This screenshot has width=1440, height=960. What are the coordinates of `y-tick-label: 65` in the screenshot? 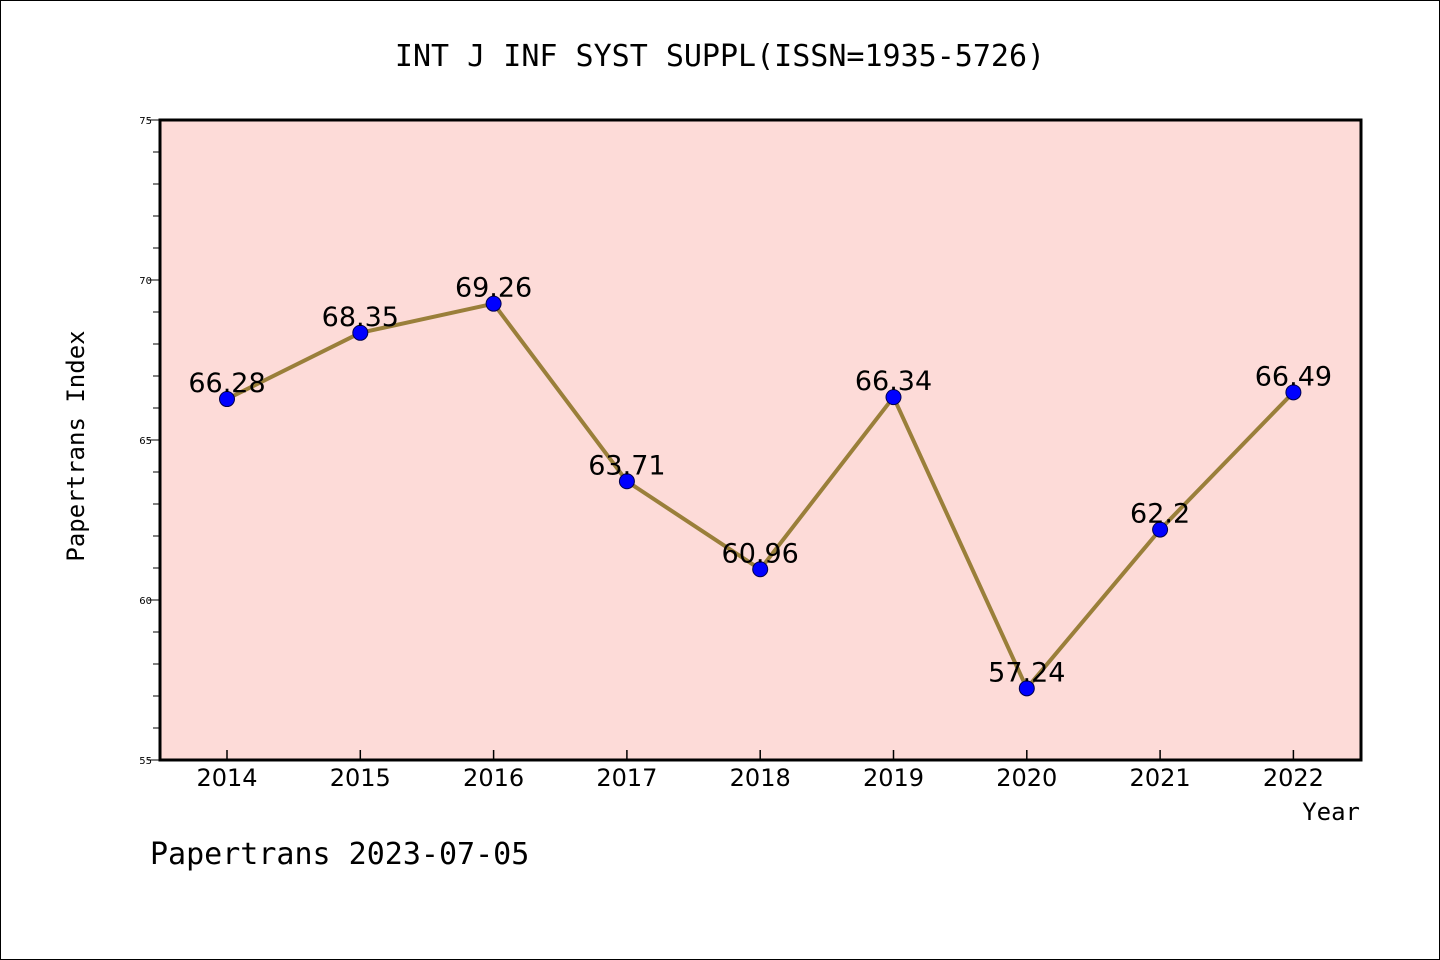 It's located at (145, 441).